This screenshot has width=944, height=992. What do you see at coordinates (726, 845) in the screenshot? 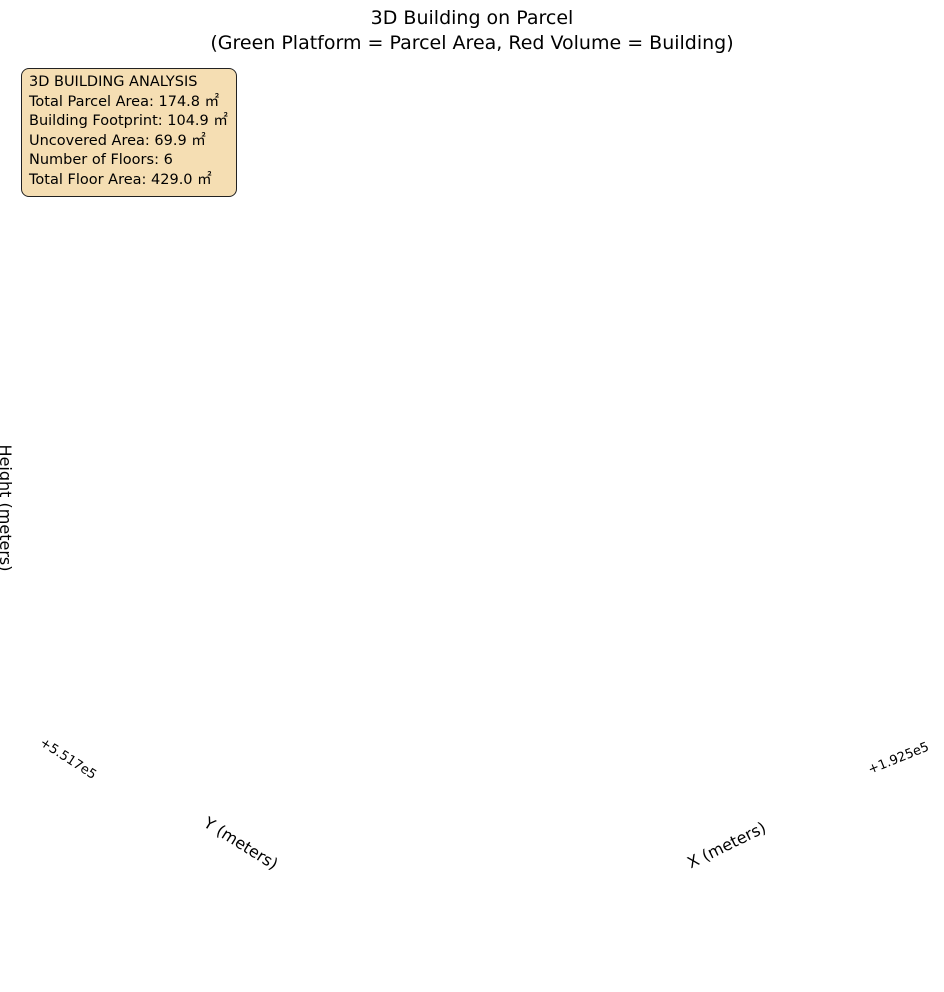
I see `x-axis-label: X (meters)` at bounding box center [726, 845].